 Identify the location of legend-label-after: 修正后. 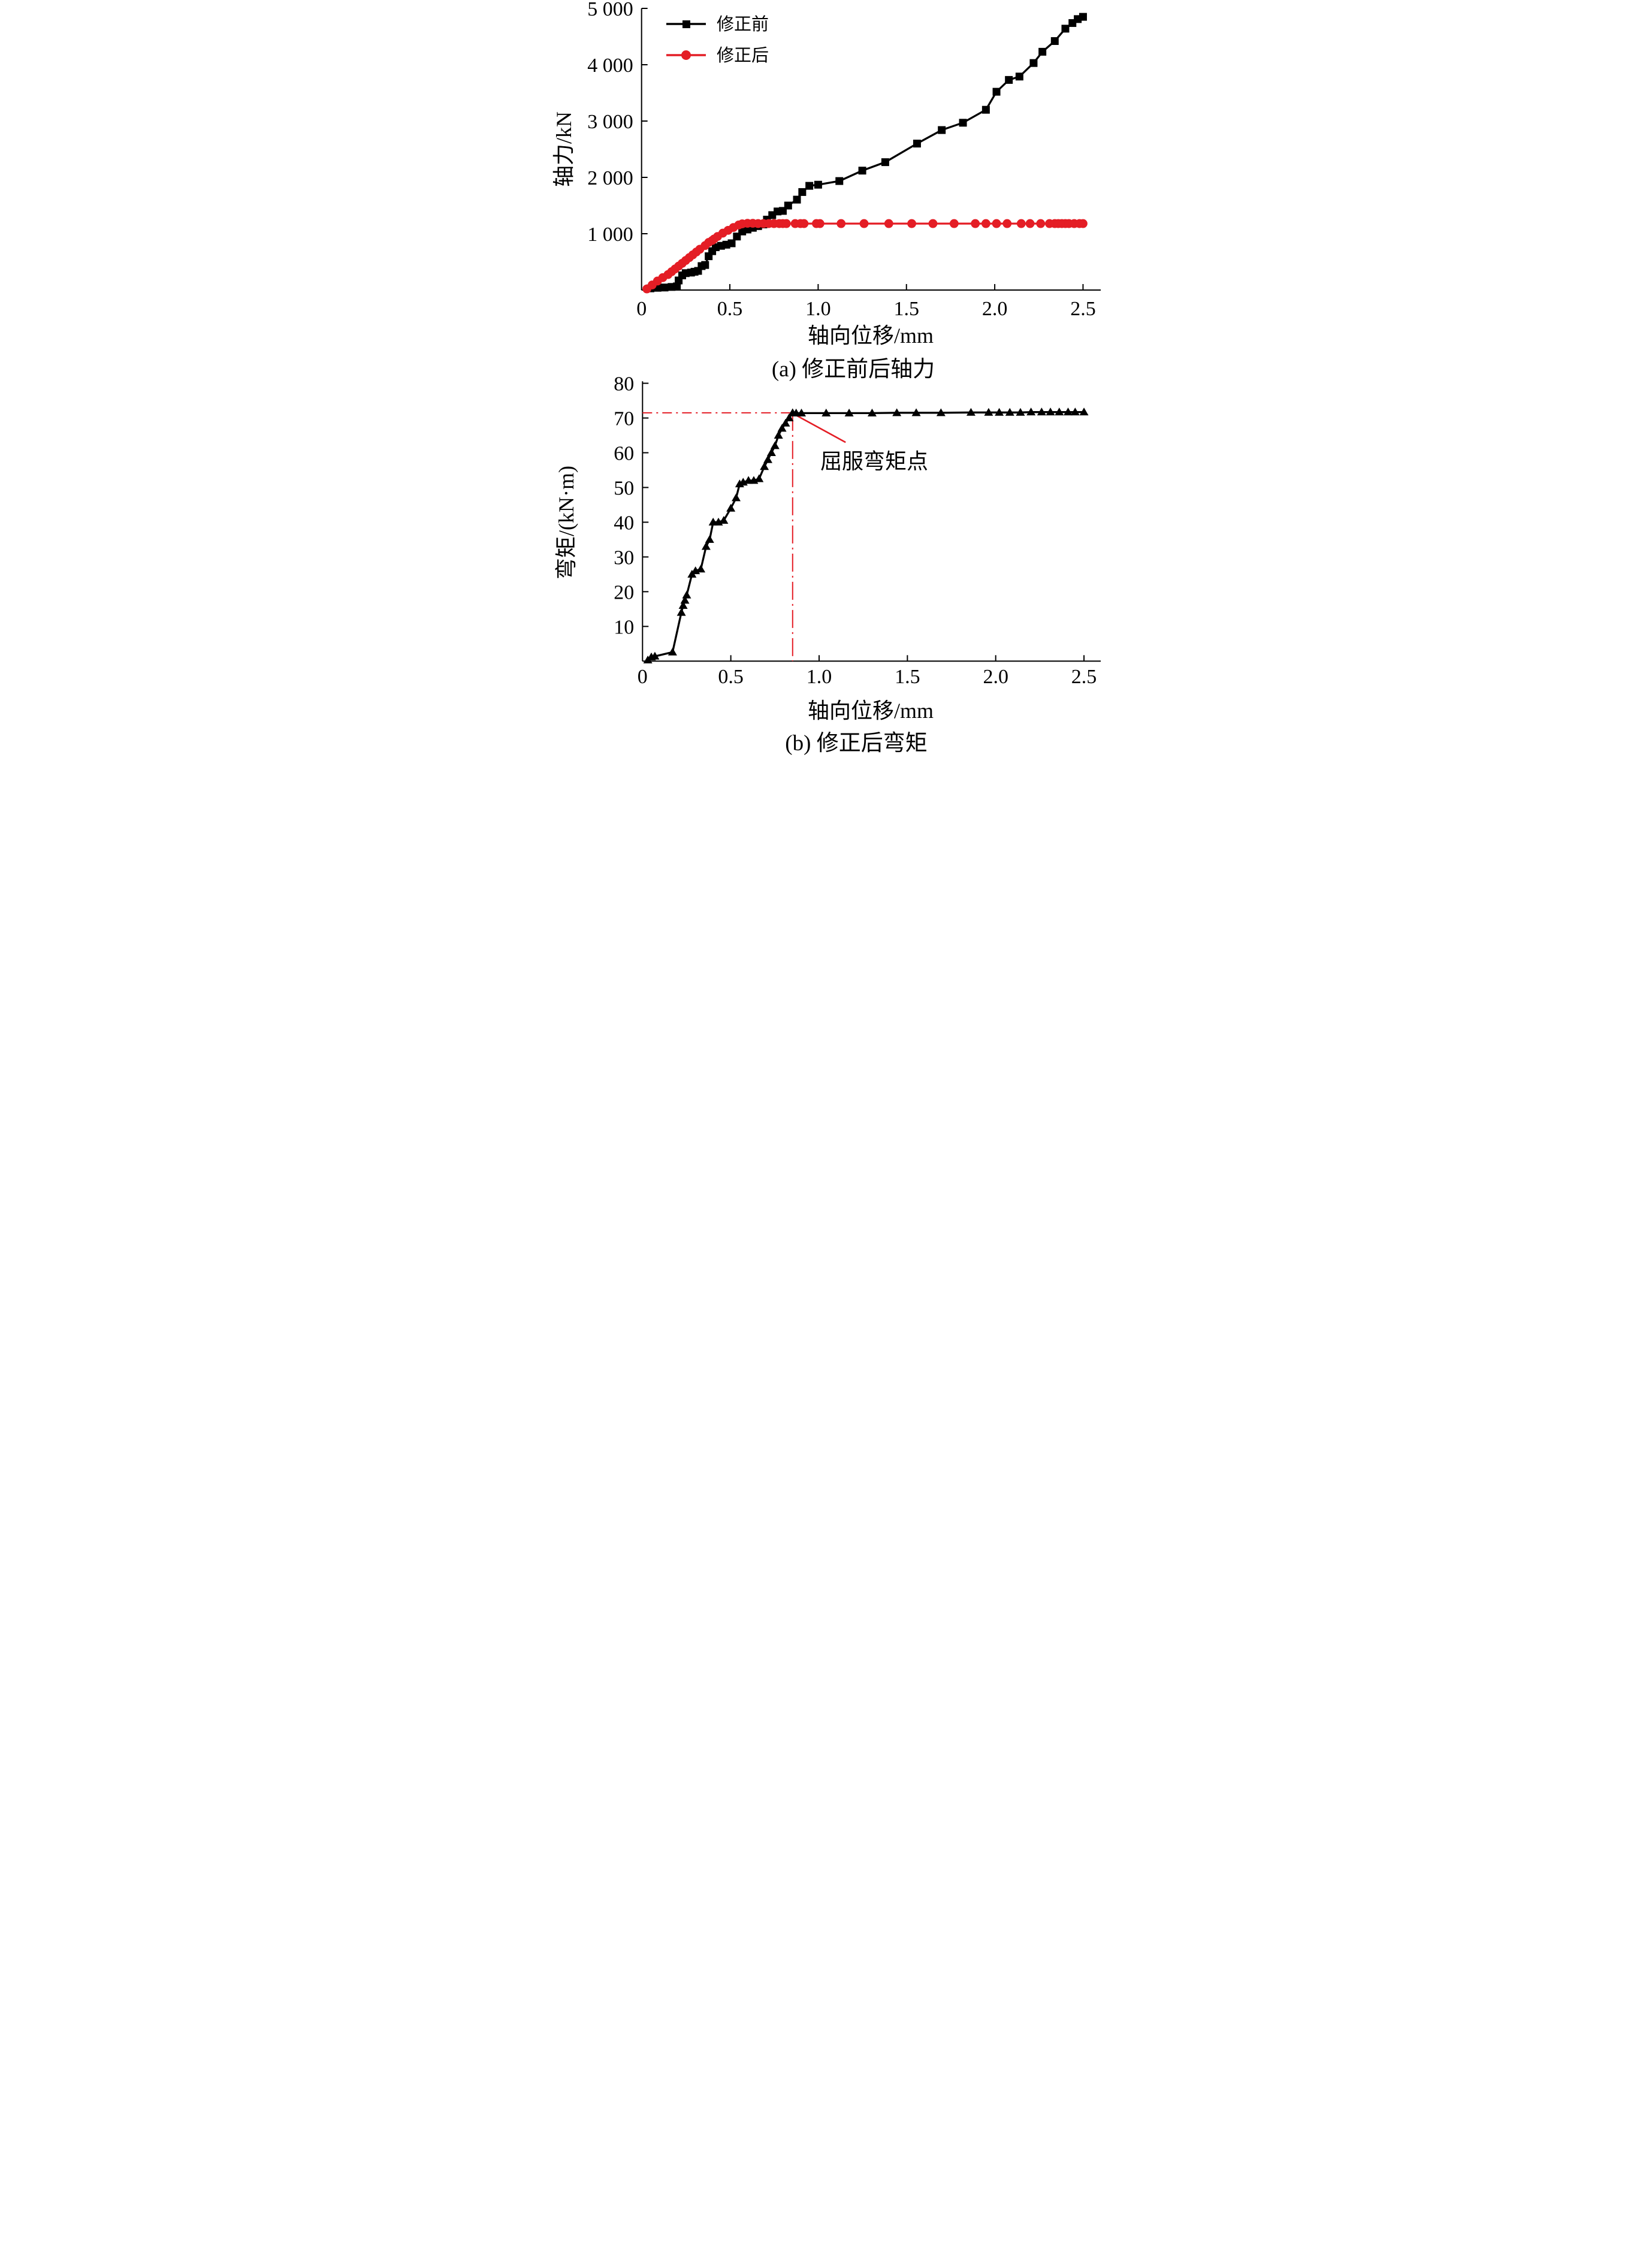
(743, 55).